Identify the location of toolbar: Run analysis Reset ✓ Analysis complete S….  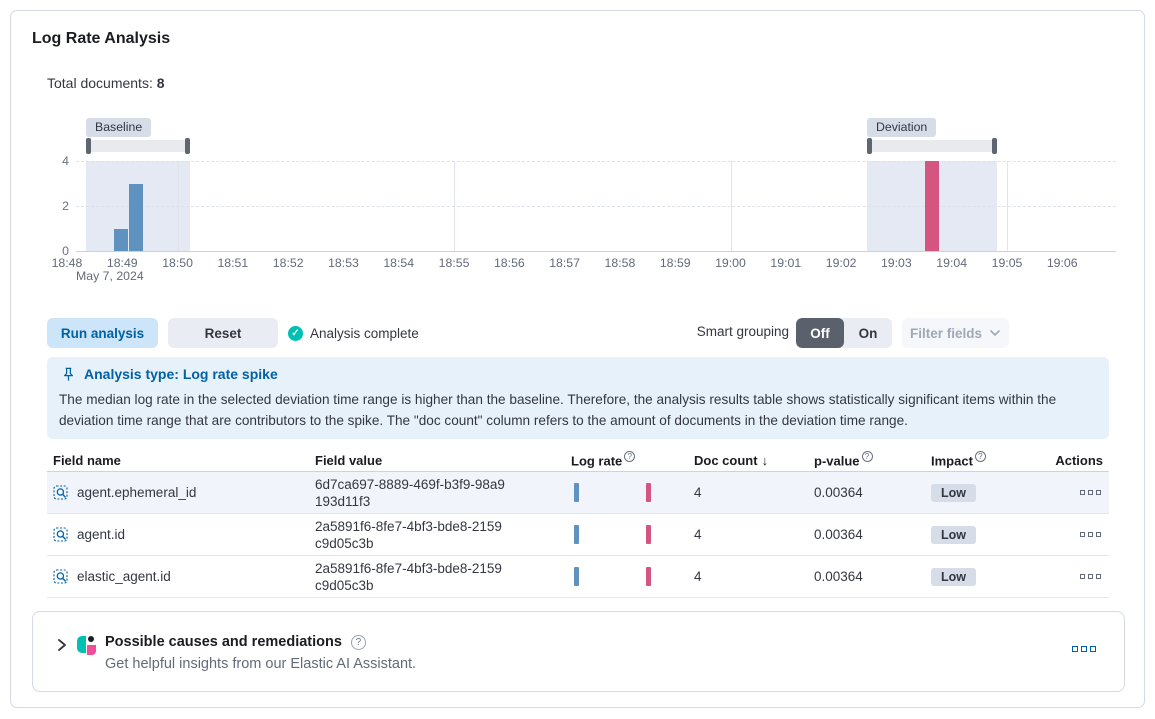
(578, 333).